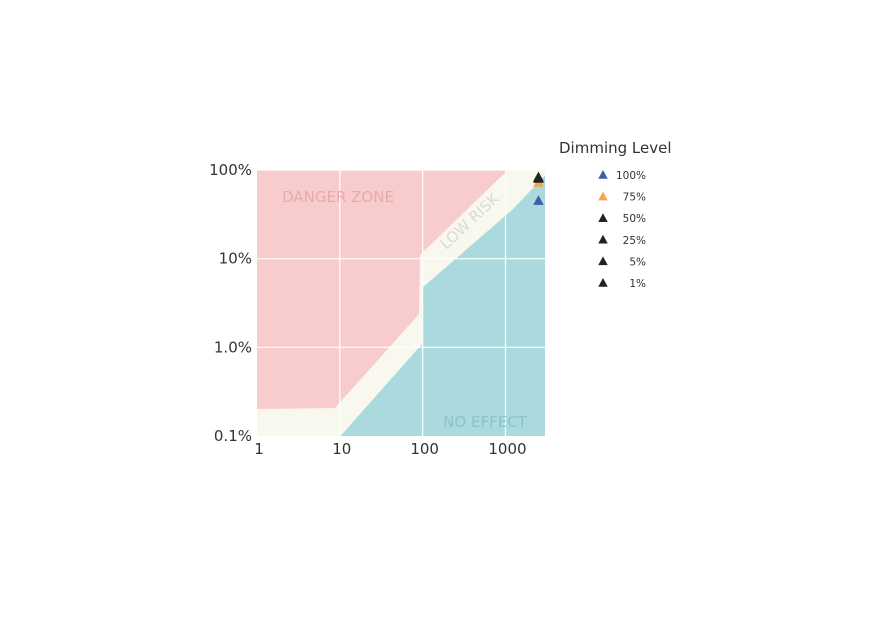 The height and width of the screenshot is (625, 887). I want to click on legend-label: 1%, so click(637, 284).